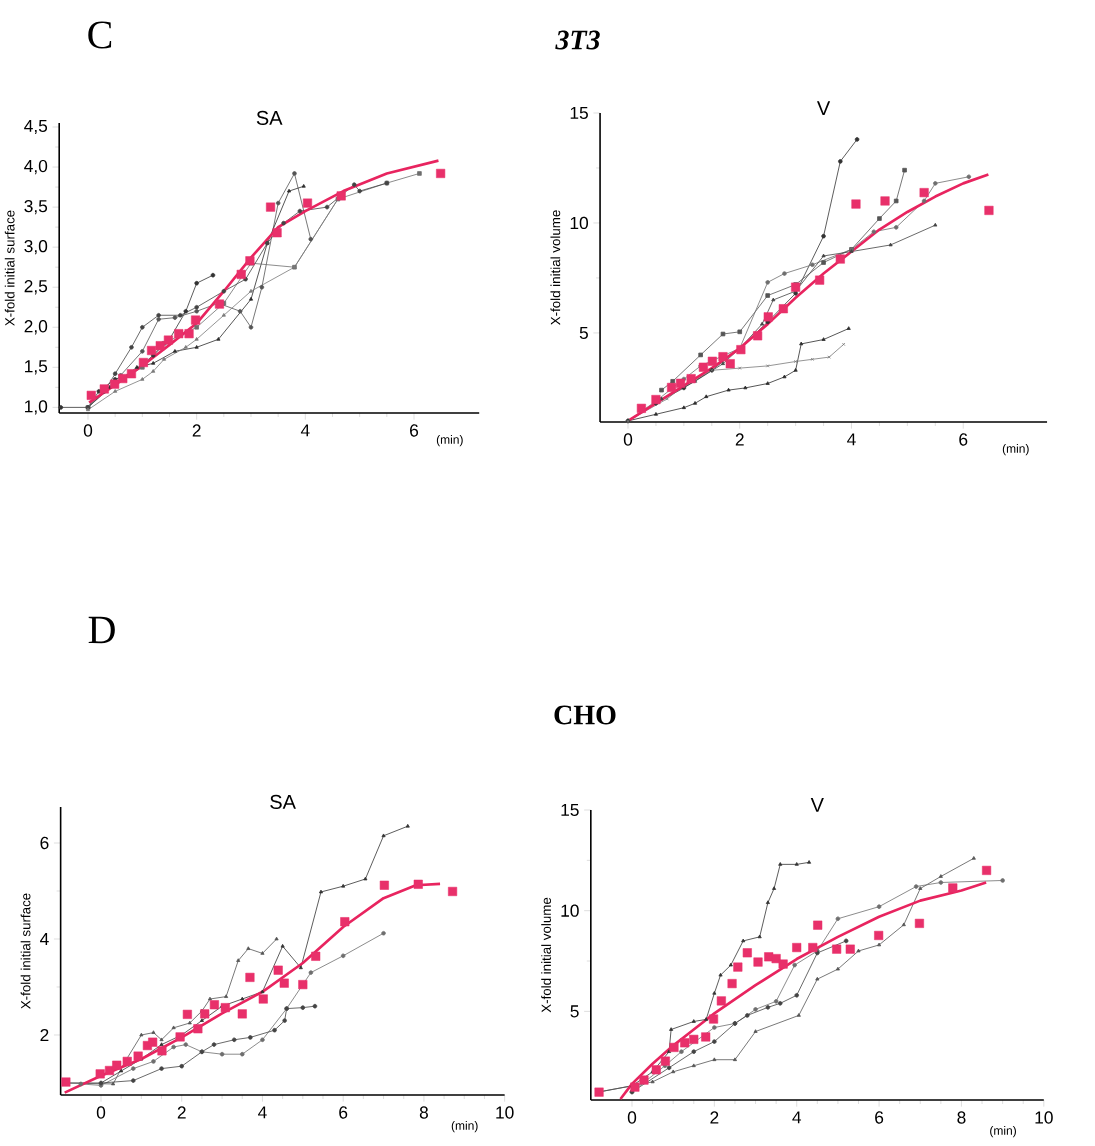 This screenshot has height=1146, width=1095. I want to click on text: 3T3, so click(577, 40).